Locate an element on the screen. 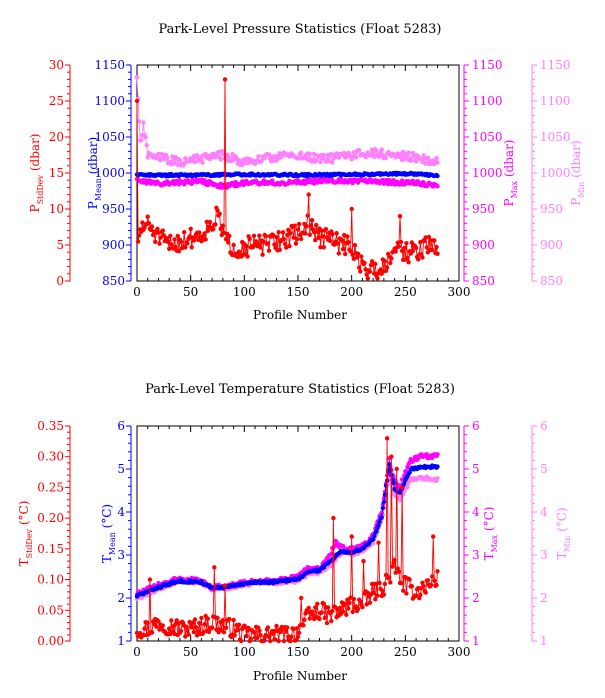  mean-axis-label: TMean (°C) is located at coordinates (108, 533).